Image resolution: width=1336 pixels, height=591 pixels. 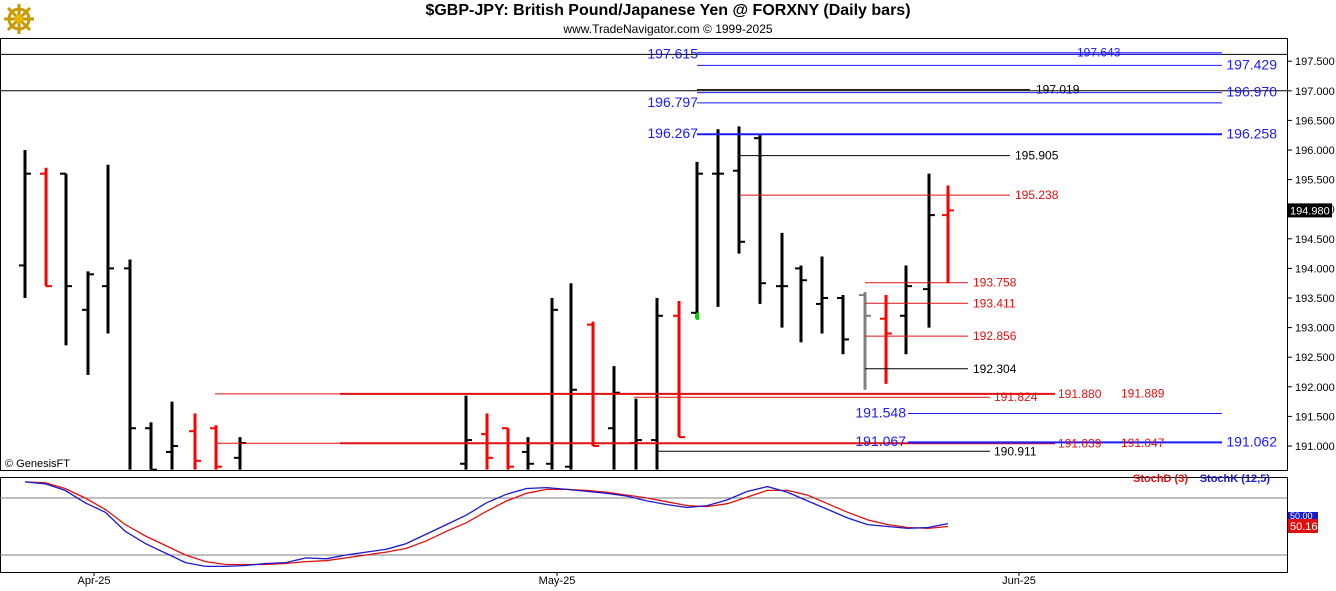 What do you see at coordinates (994, 303) in the screenshot?
I see `level-label-193-411: 193.411` at bounding box center [994, 303].